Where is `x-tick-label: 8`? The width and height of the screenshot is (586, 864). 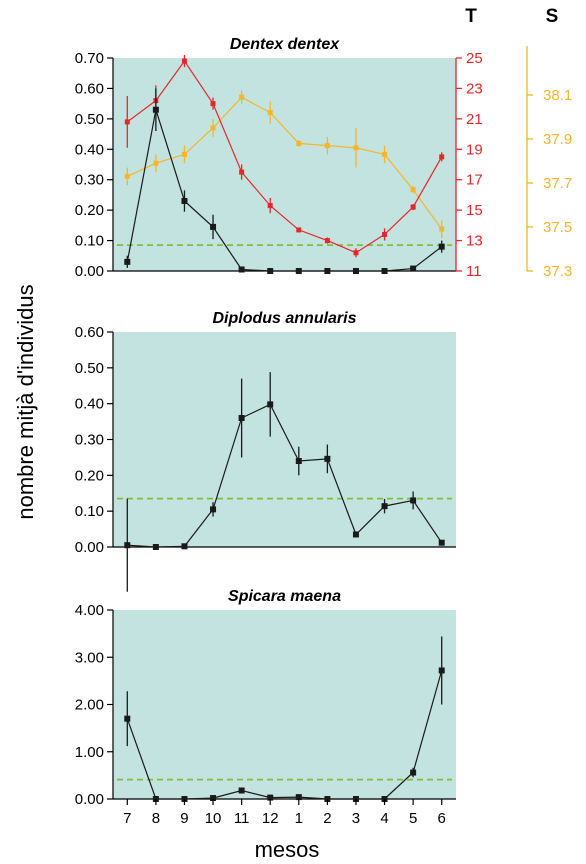
x-tick-label: 8 is located at coordinates (156, 818).